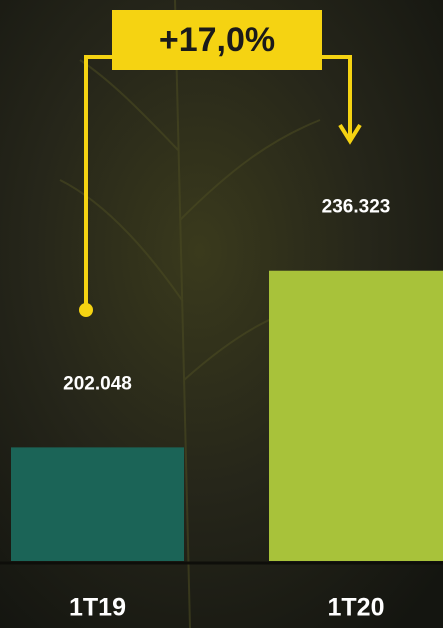  What do you see at coordinates (97, 383) in the screenshot?
I see `value-label: 202.048` at bounding box center [97, 383].